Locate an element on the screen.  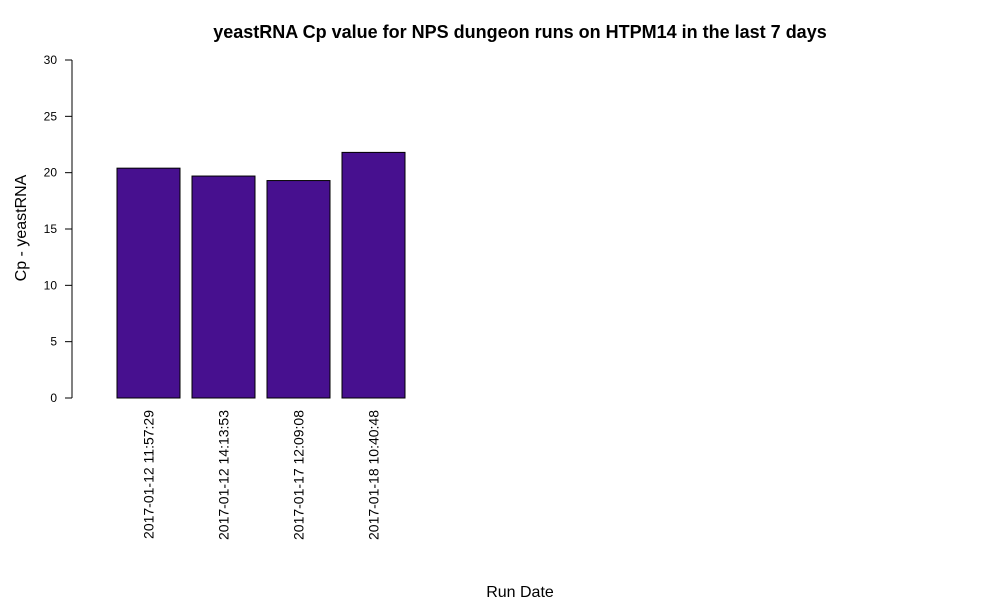
x-axis-label: Run Date is located at coordinates (520, 592).